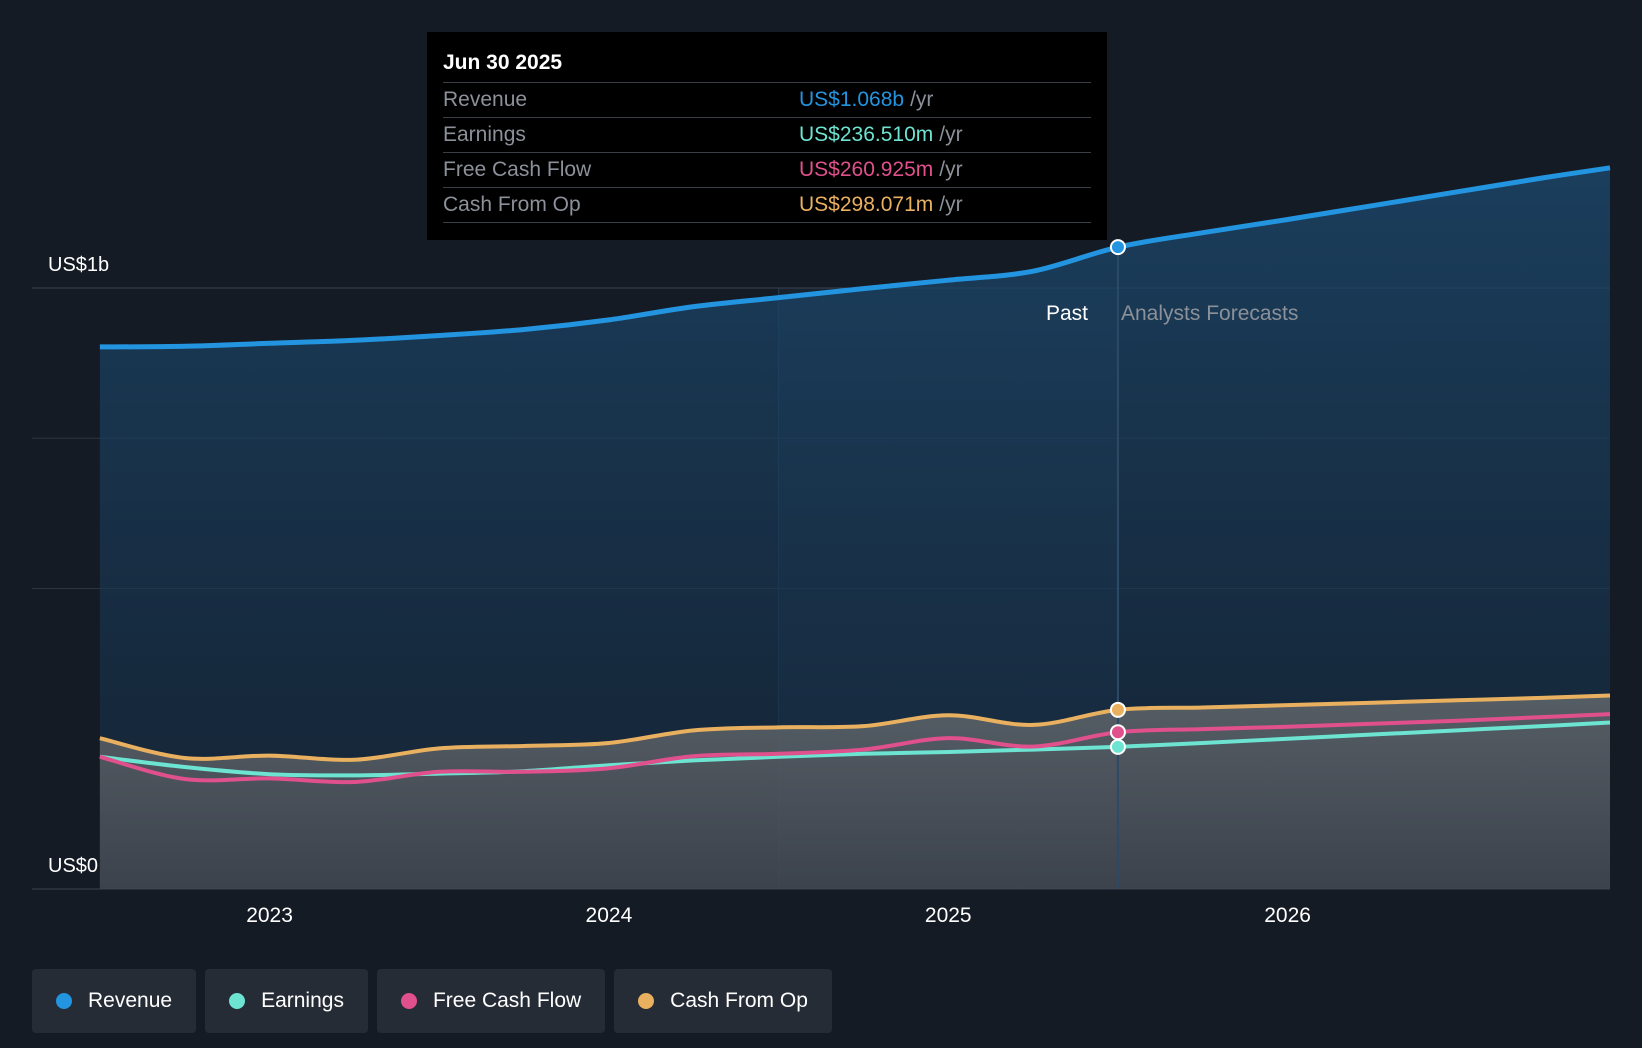  I want to click on marker-layer, so click(1117, 564).